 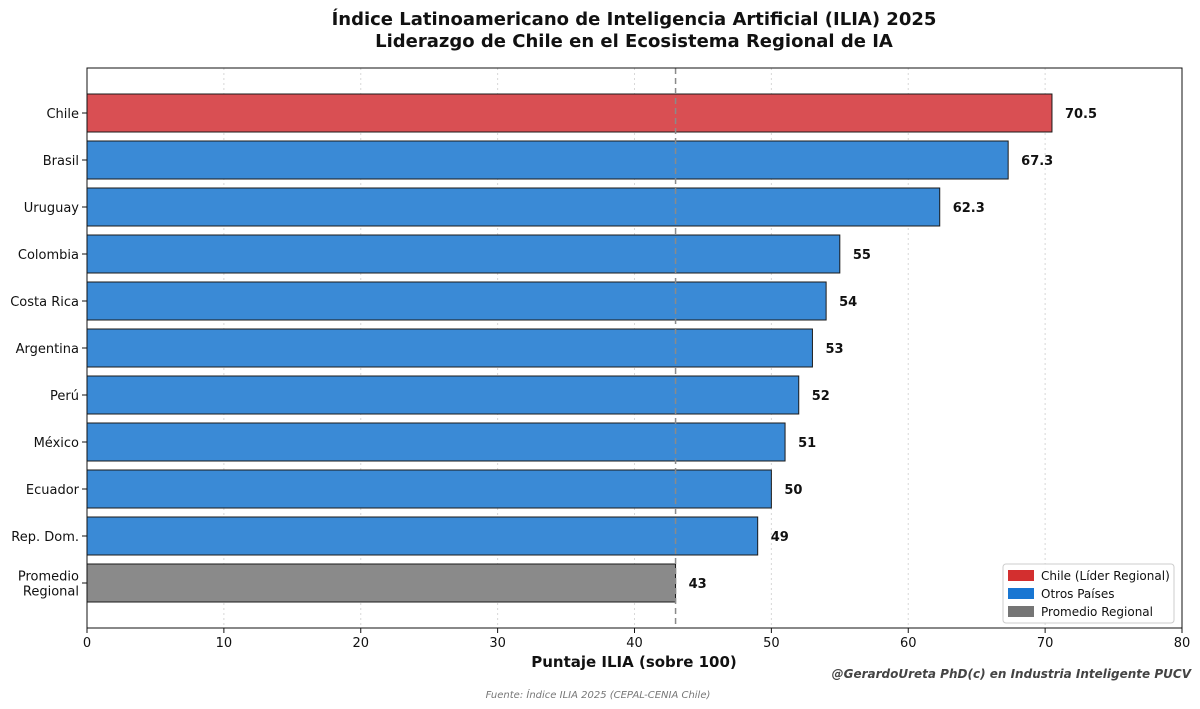 I want to click on y-category-label: Costa Rica, so click(x=44, y=302).